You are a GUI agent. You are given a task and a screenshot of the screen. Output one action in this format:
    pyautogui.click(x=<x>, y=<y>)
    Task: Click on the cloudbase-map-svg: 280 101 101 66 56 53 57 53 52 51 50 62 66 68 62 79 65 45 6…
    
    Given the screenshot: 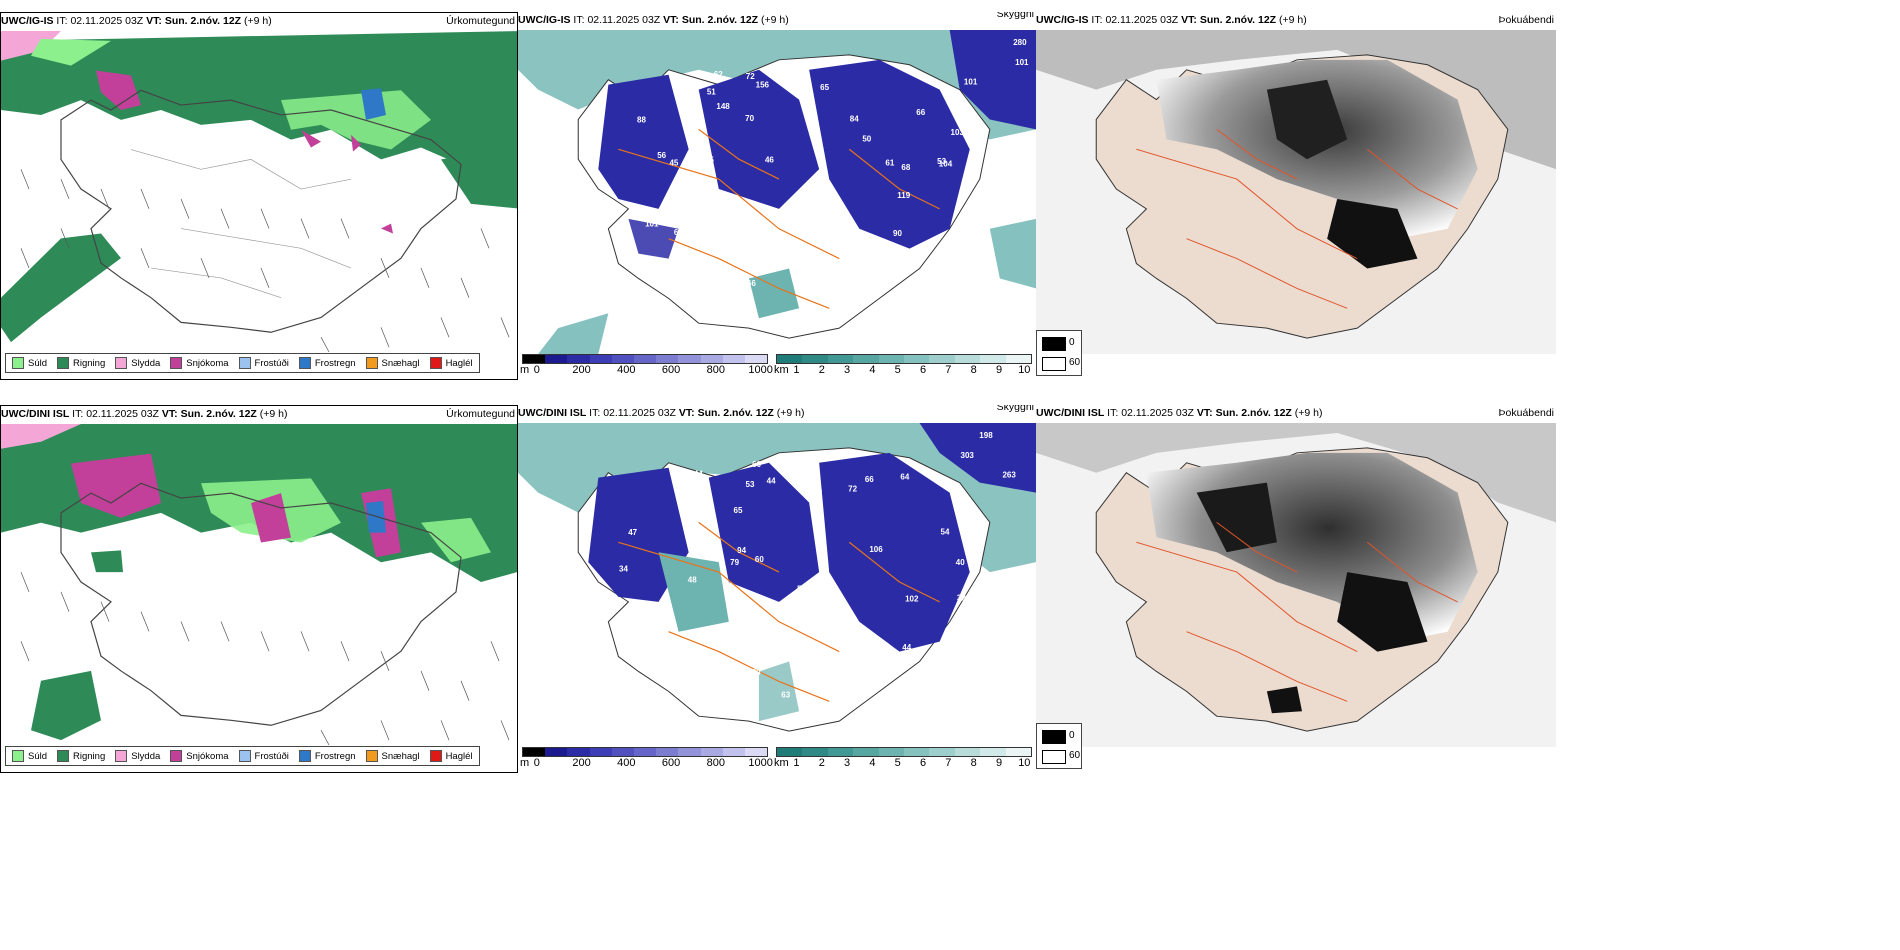 What is the action you would take?
    pyautogui.click(x=777, y=192)
    